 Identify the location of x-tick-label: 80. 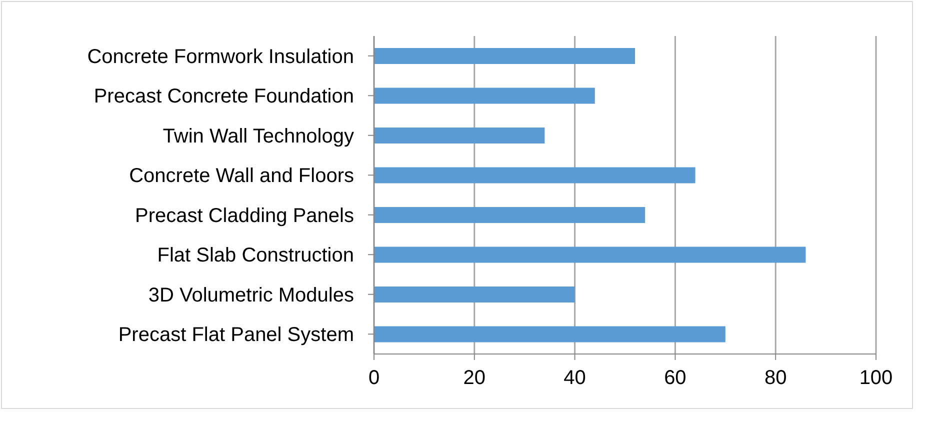
(775, 378).